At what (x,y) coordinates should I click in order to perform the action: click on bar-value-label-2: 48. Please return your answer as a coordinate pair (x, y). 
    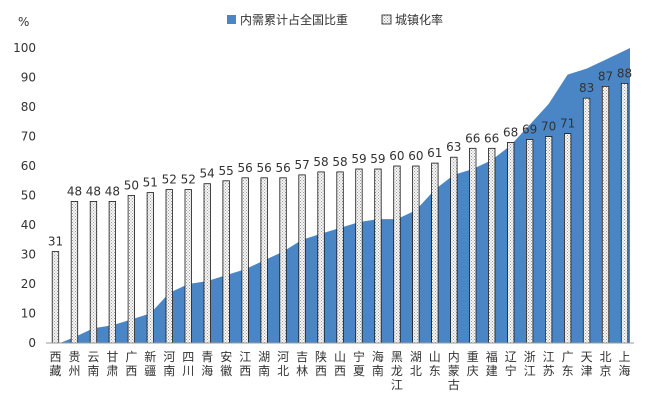
    Looking at the image, I should click on (93, 191).